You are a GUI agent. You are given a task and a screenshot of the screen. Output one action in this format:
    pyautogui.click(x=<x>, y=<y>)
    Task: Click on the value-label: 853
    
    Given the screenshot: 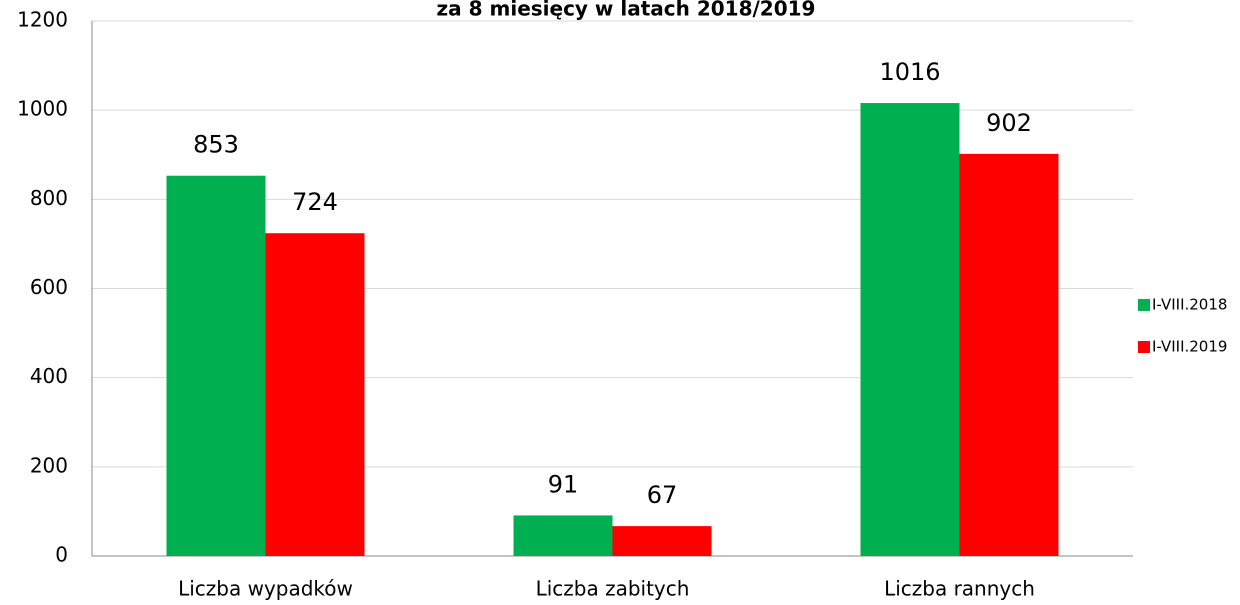 What is the action you would take?
    pyautogui.click(x=216, y=145)
    